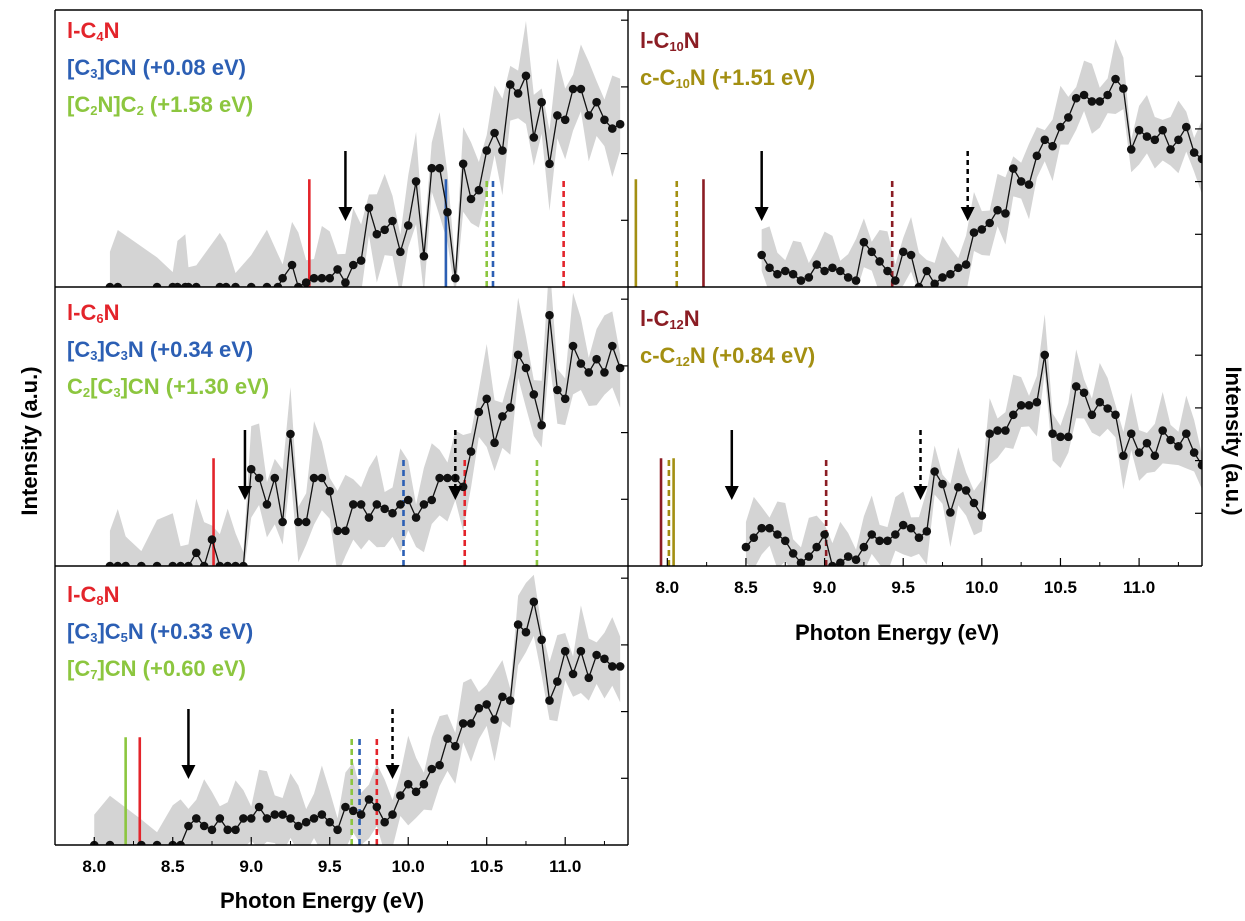 The width and height of the screenshot is (1245, 921). Describe the element at coordinates (930, 440) in the screenshot. I see `panel-l-C12N` at that location.